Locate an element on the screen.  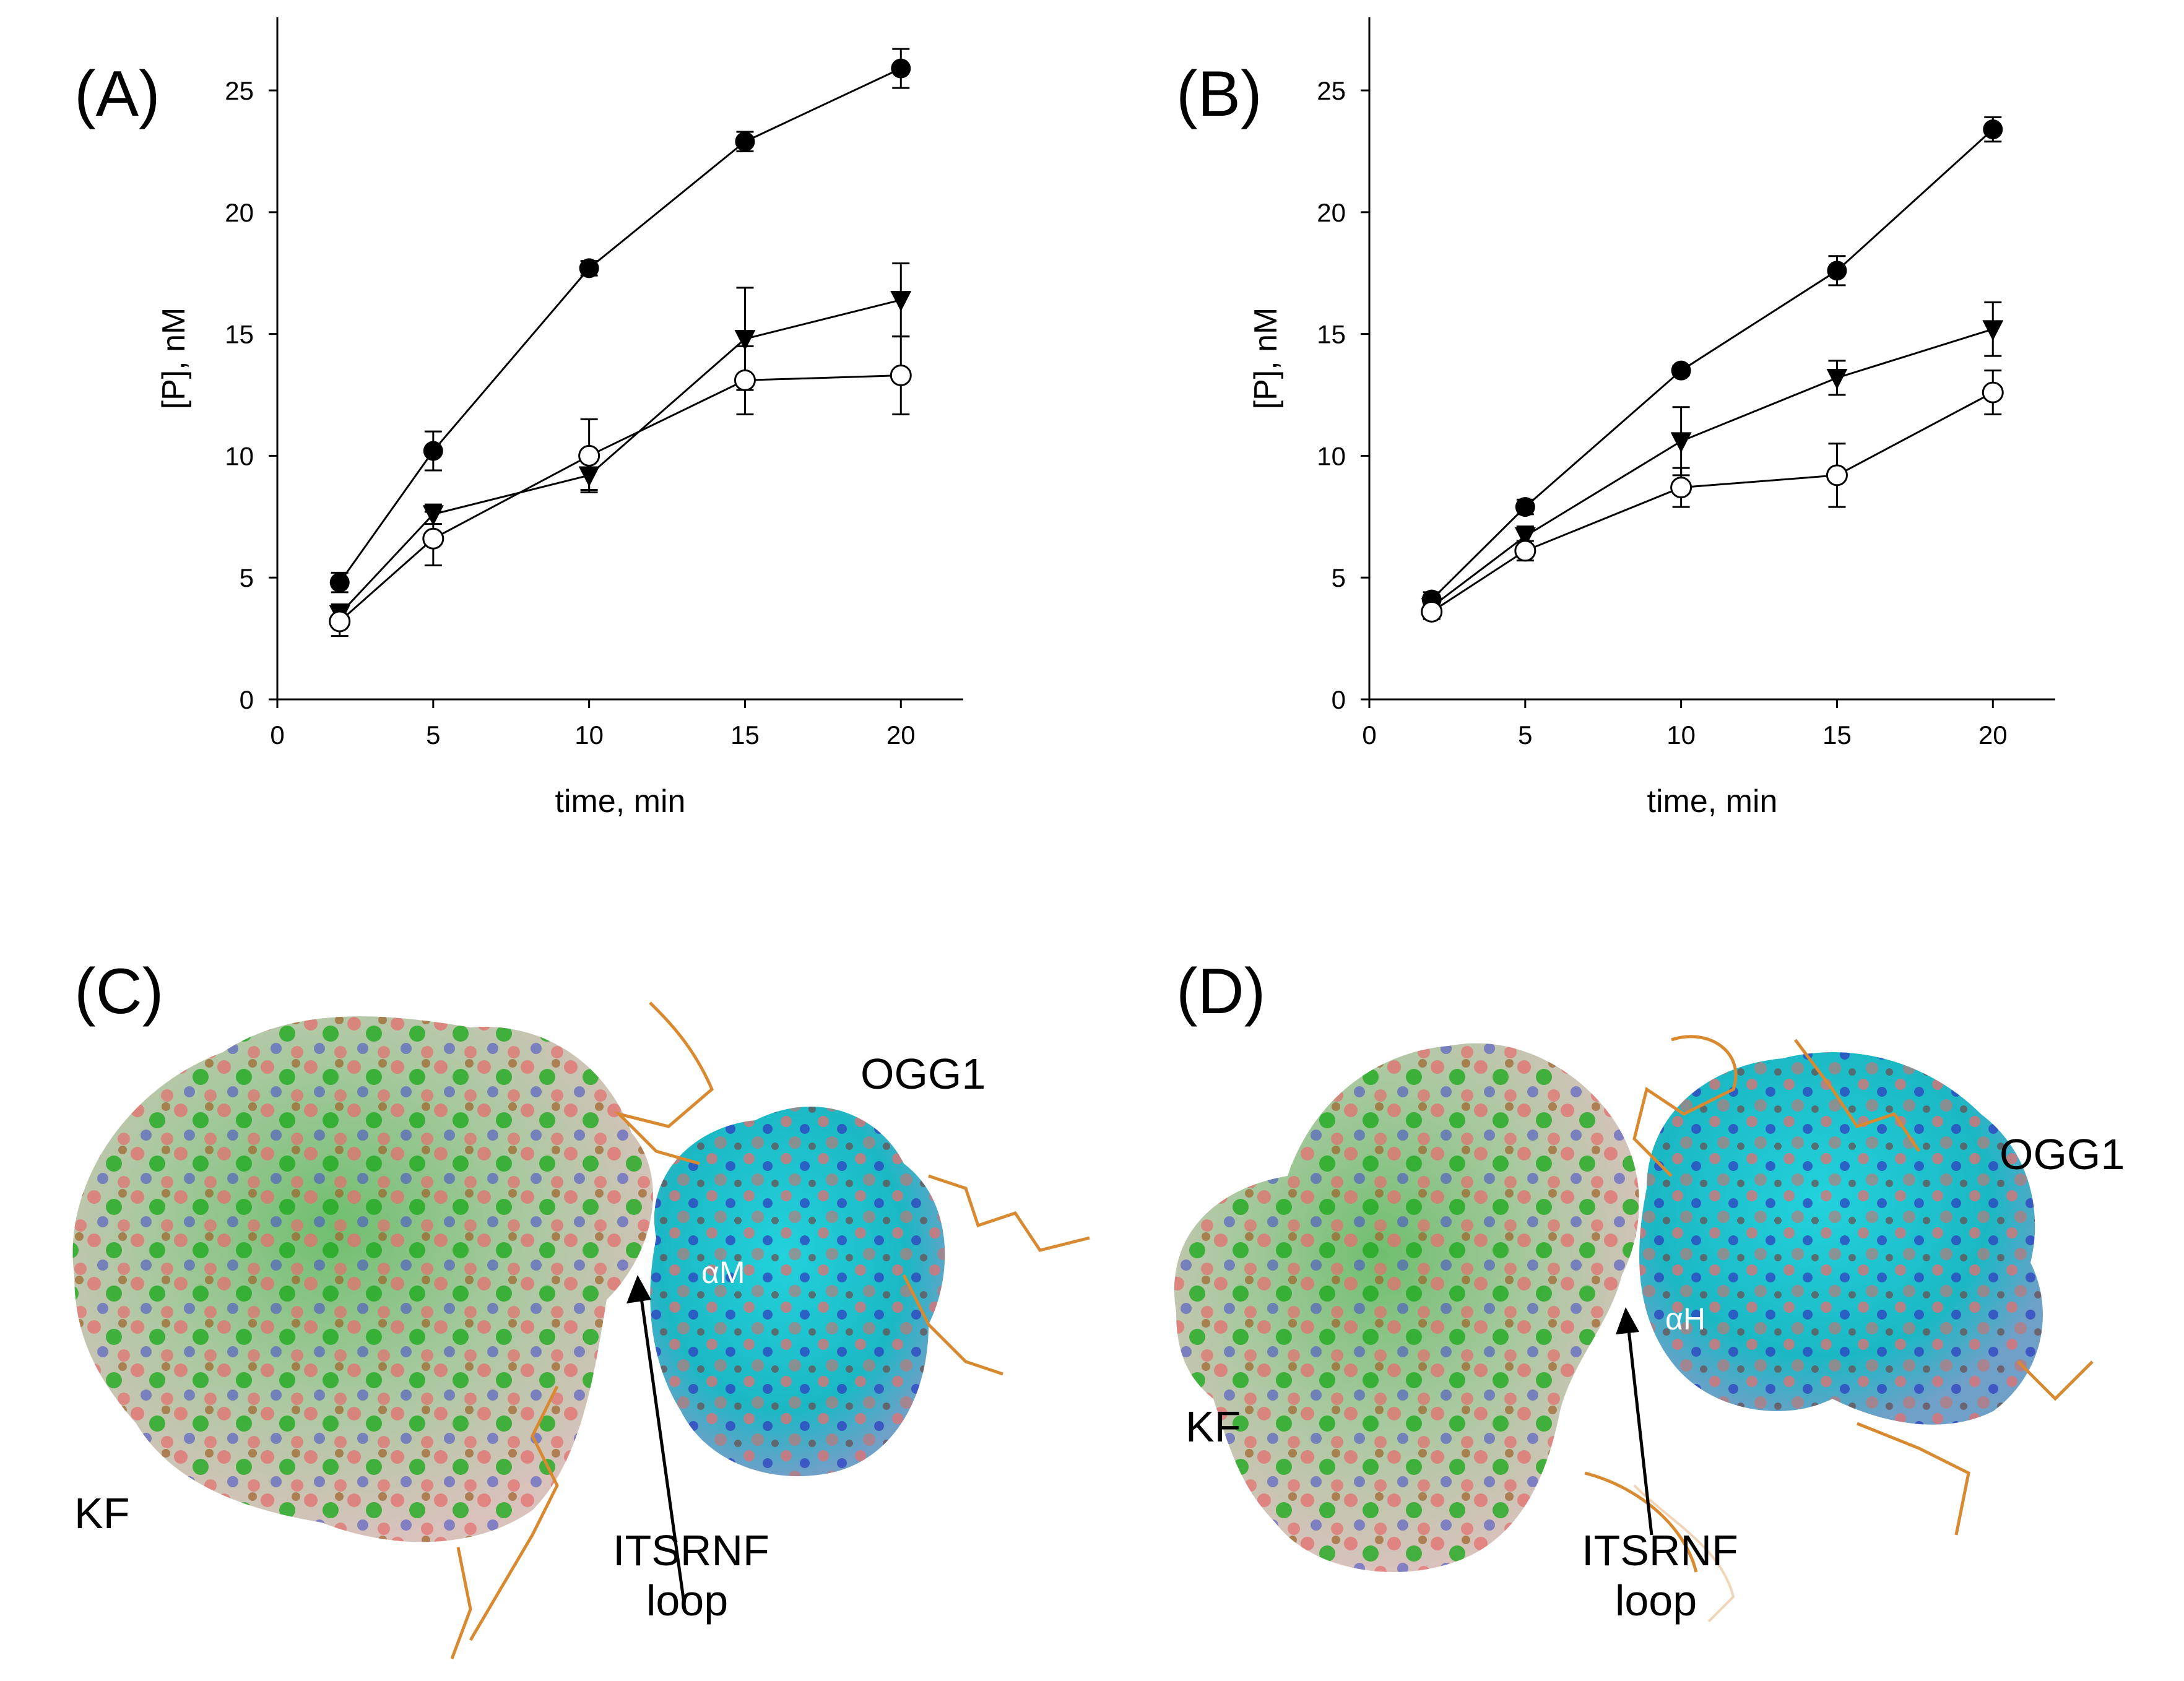
ogg1-label-d: OGG1 is located at coordinates (2063, 1154).